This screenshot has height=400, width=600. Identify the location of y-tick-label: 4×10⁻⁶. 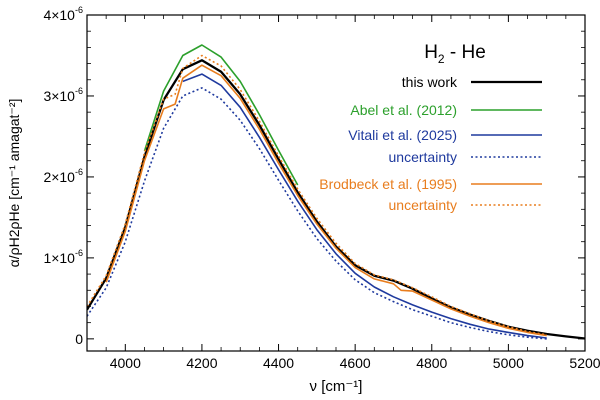
(63, 14).